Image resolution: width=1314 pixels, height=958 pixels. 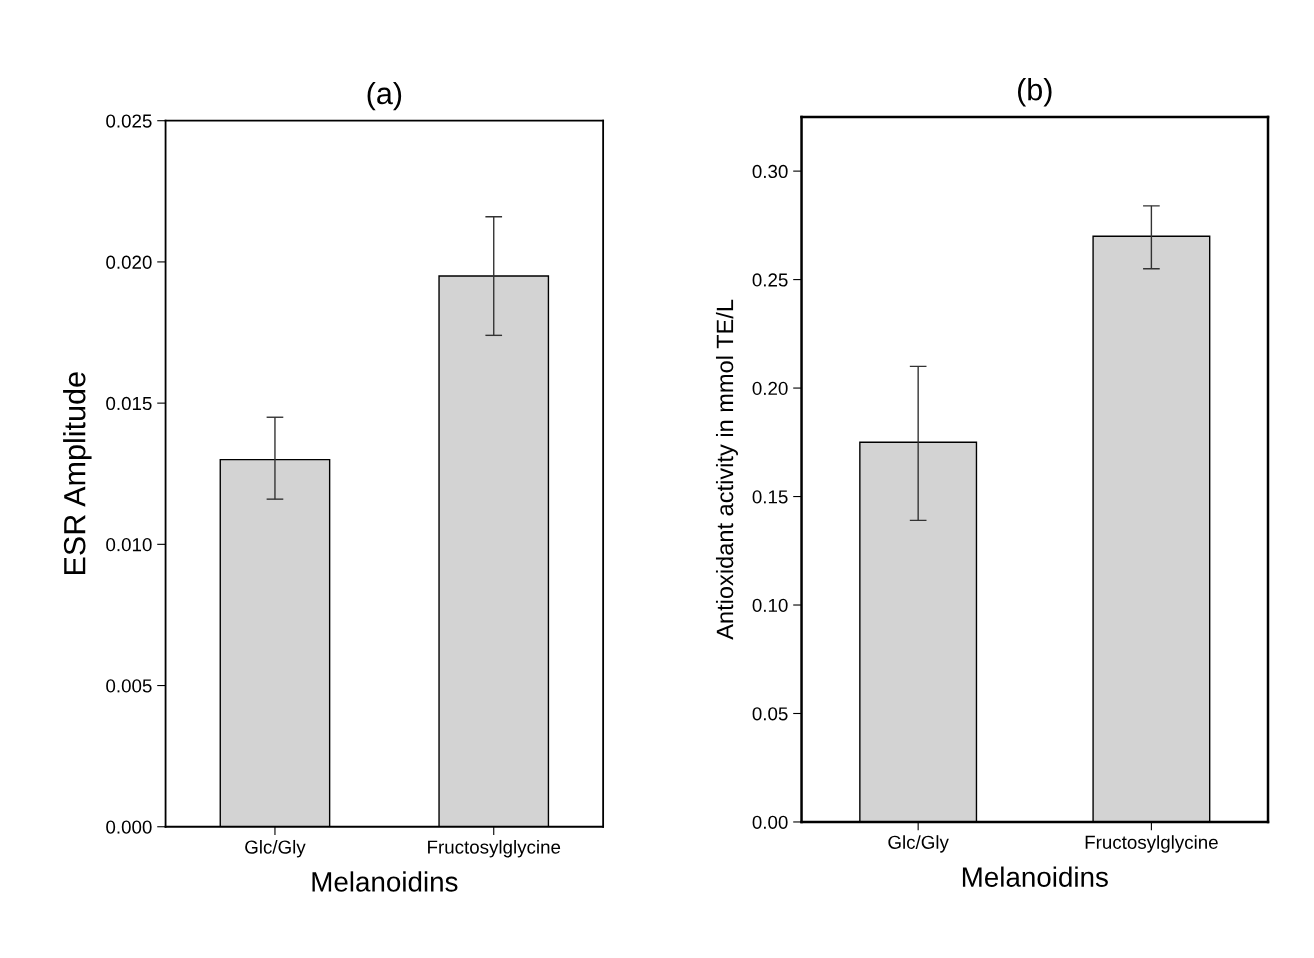 I want to click on y-tick-label: 0.000, so click(x=129, y=827).